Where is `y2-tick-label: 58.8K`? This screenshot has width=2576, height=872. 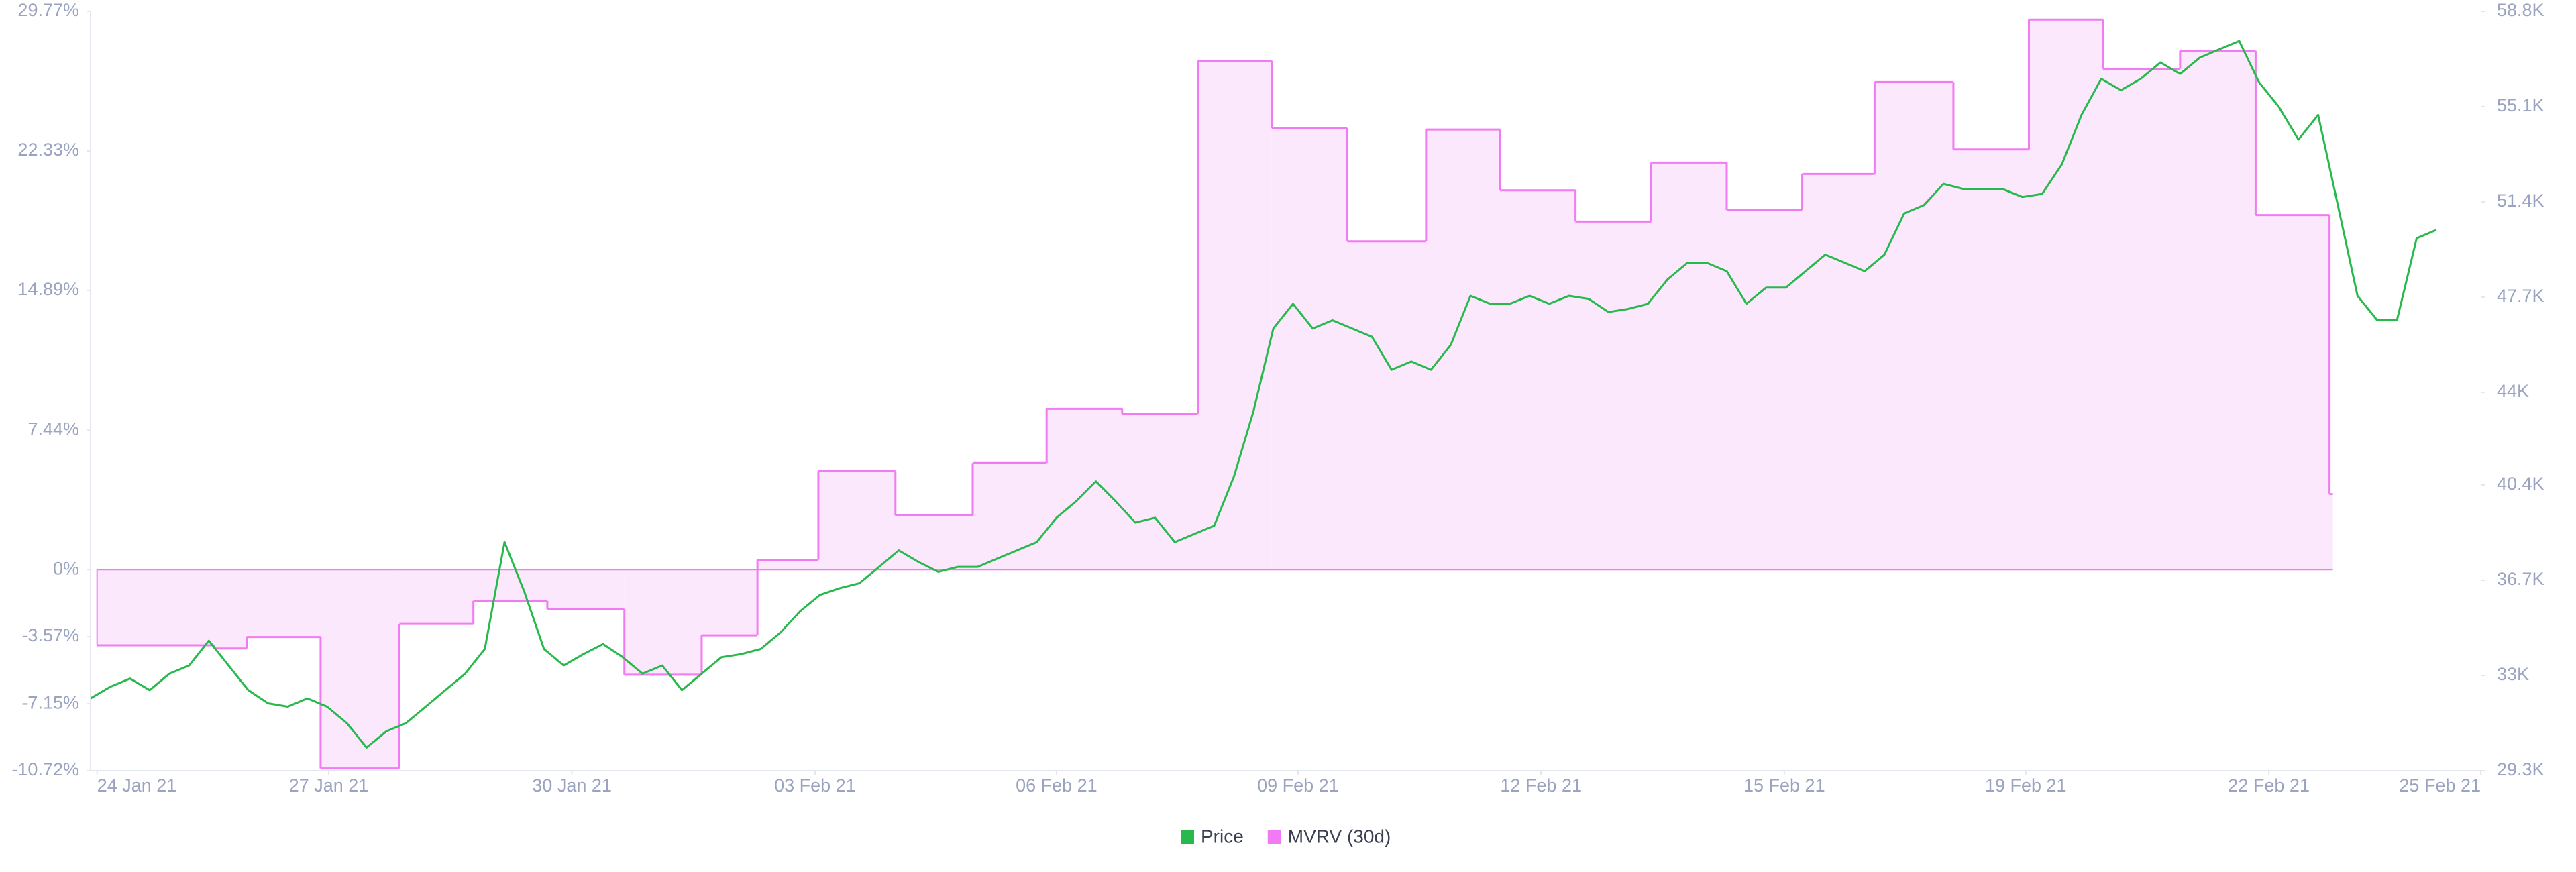
y2-tick-label: 58.8K is located at coordinates (2520, 10).